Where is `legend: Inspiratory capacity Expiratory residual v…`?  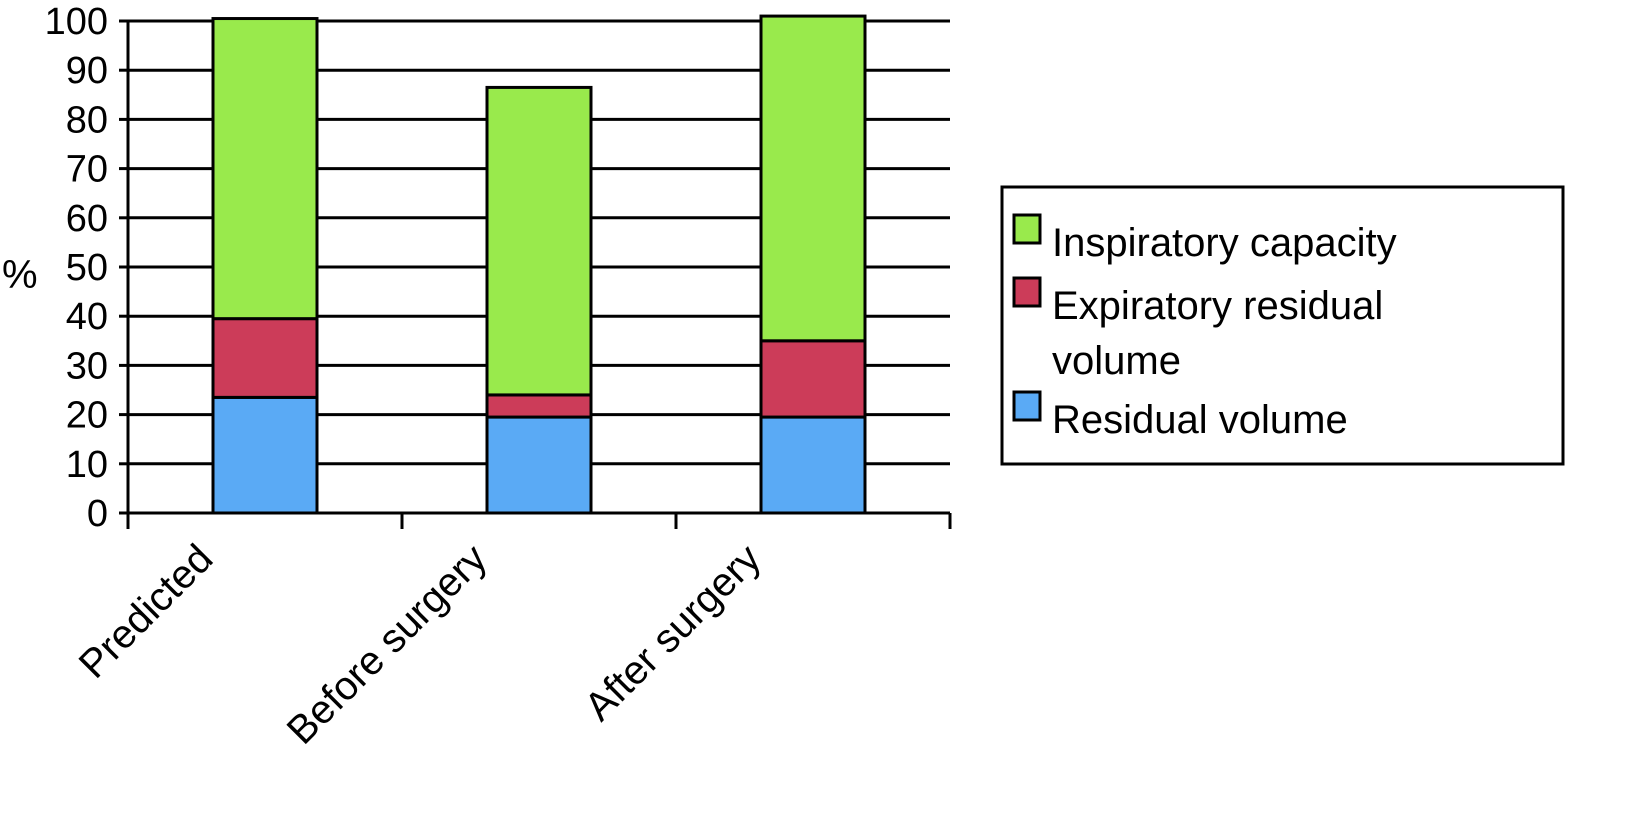
legend: Inspiratory capacity Expiratory residual v… is located at coordinates (1282, 325).